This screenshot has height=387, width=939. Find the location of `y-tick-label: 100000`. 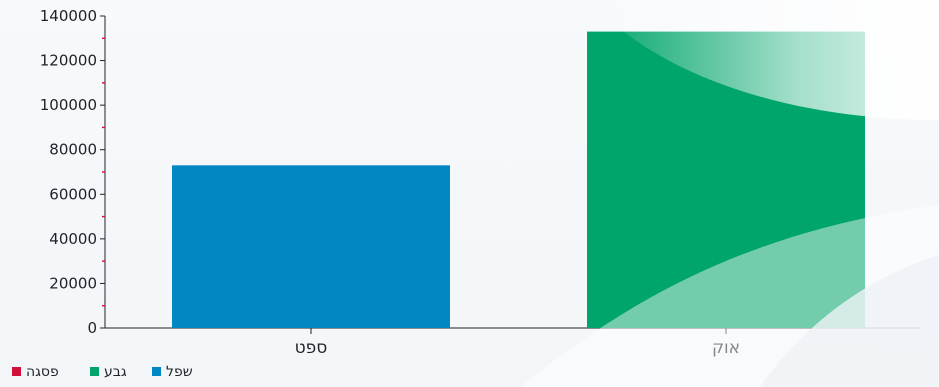

y-tick-label: 100000 is located at coordinates (68, 105).